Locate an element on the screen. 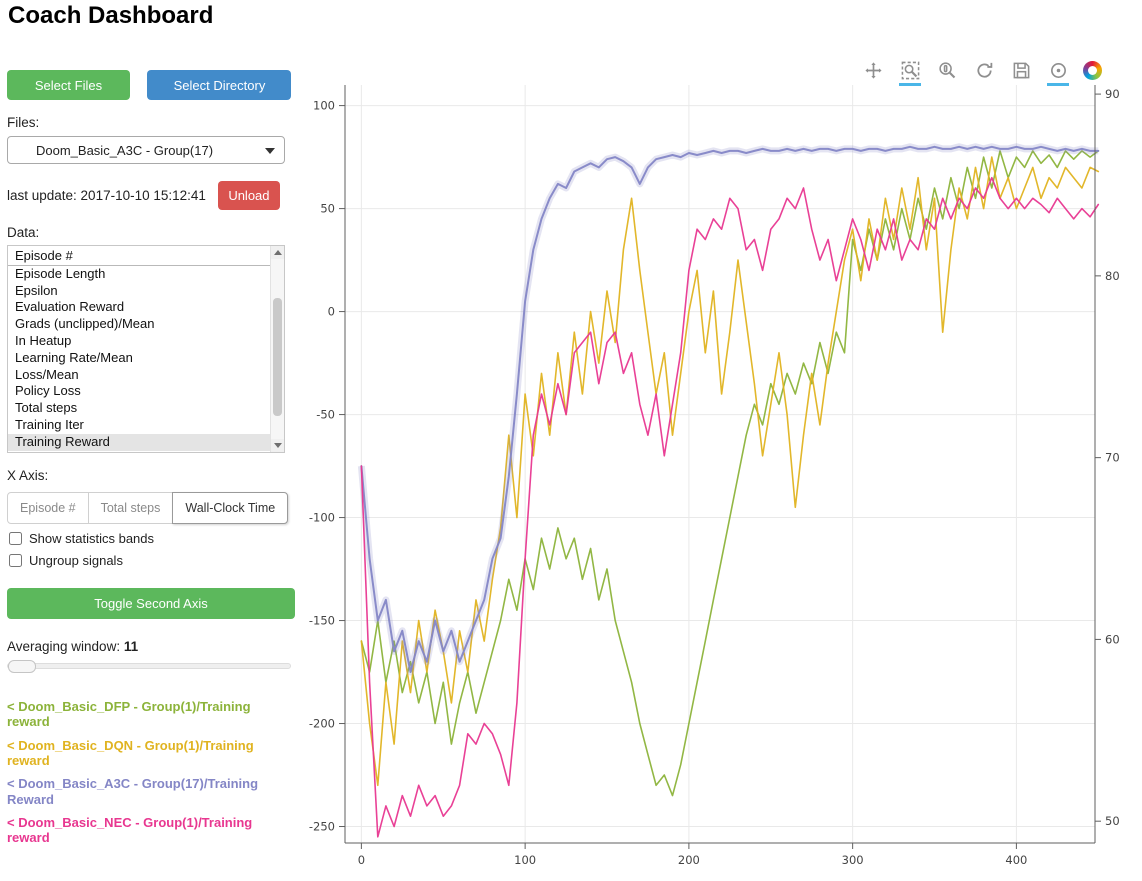 The image size is (1142, 881). last-update-row: last update: 2017-10-10 15:12:41 Unload is located at coordinates (153, 195).